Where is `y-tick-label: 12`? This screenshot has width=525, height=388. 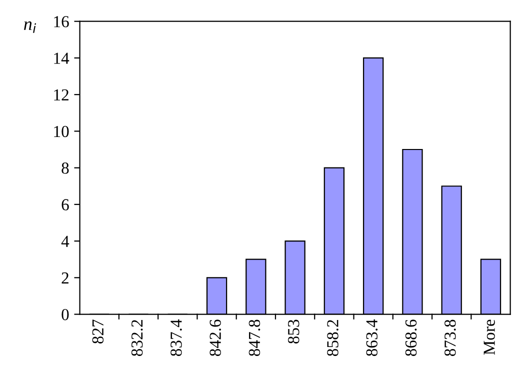 y-tick-label: 12 is located at coordinates (61, 94).